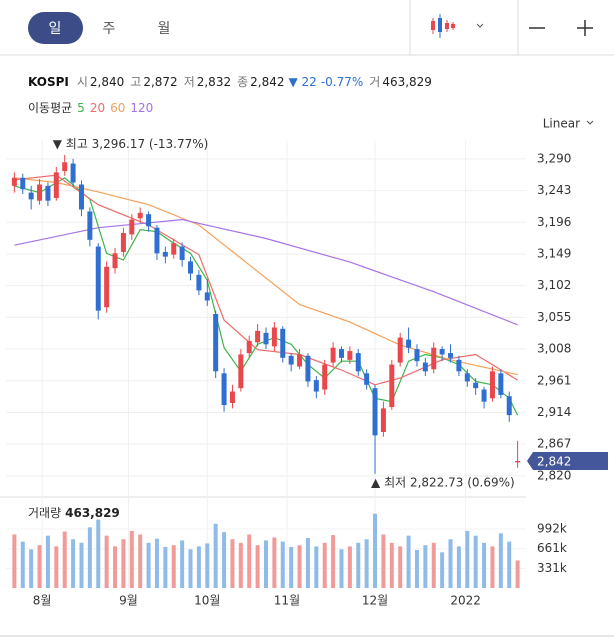 This screenshot has width=614, height=639. Describe the element at coordinates (92, 513) in the screenshot. I see `volume-latest: 463,829` at that location.